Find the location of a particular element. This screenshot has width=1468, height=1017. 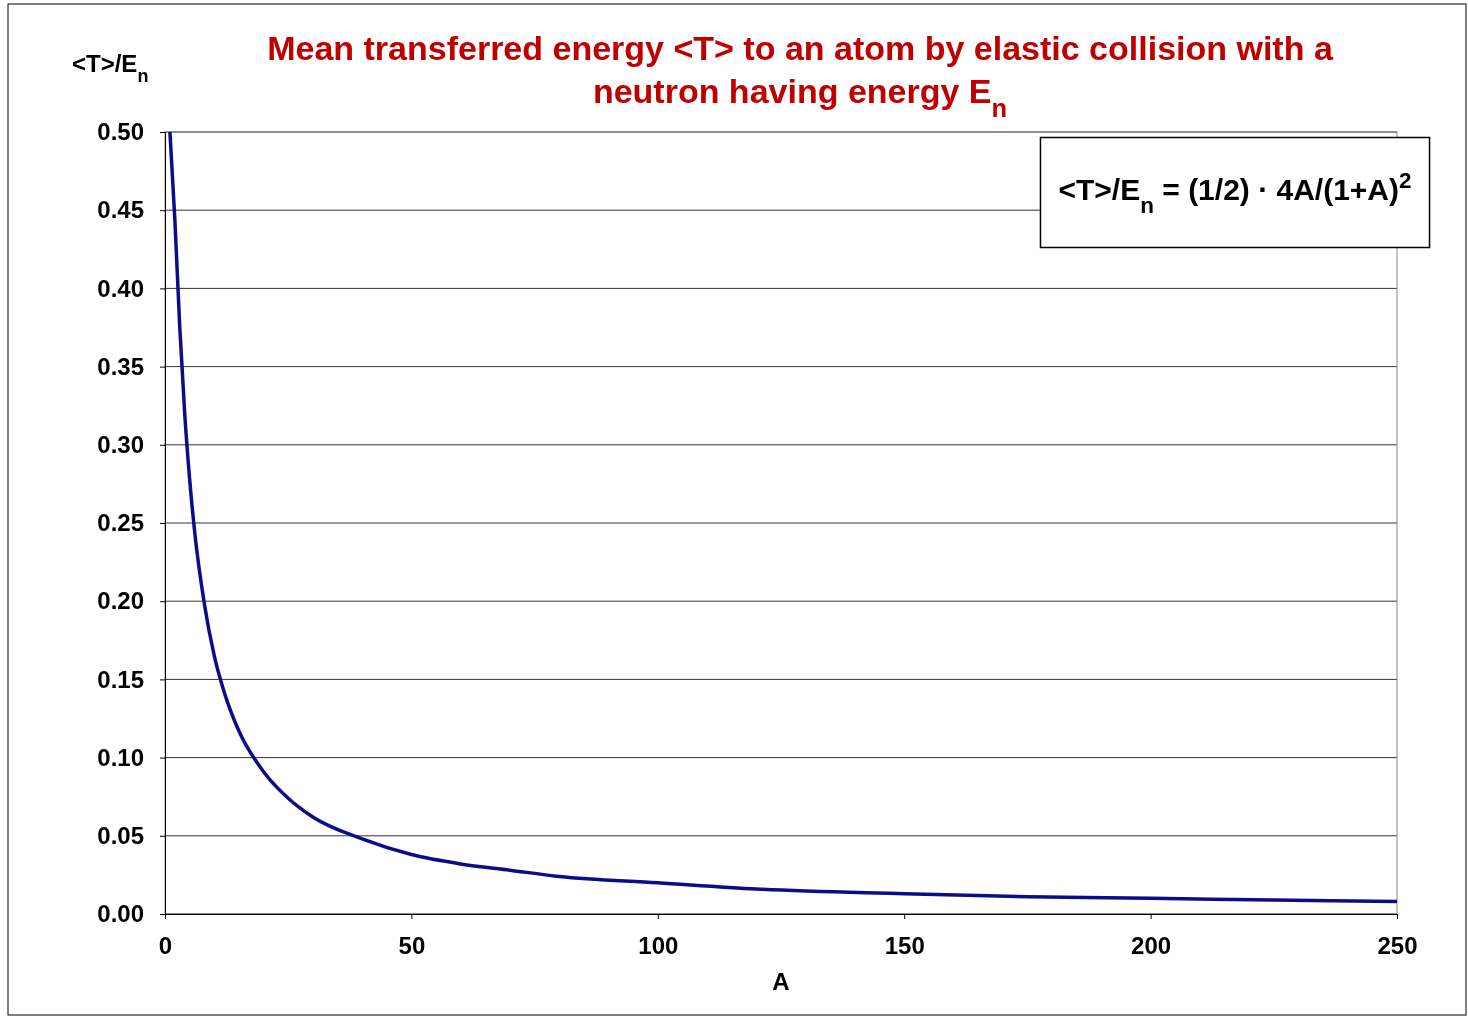

y-tick-label: 0.15 is located at coordinates (120, 679).